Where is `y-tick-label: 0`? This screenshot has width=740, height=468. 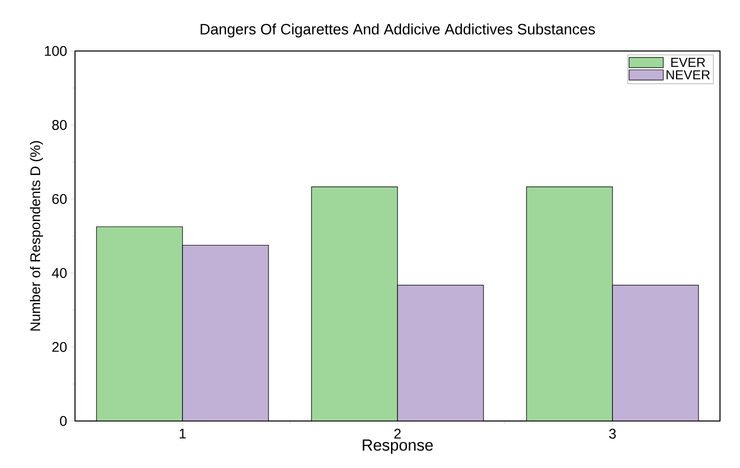
y-tick-label: 0 is located at coordinates (63, 421).